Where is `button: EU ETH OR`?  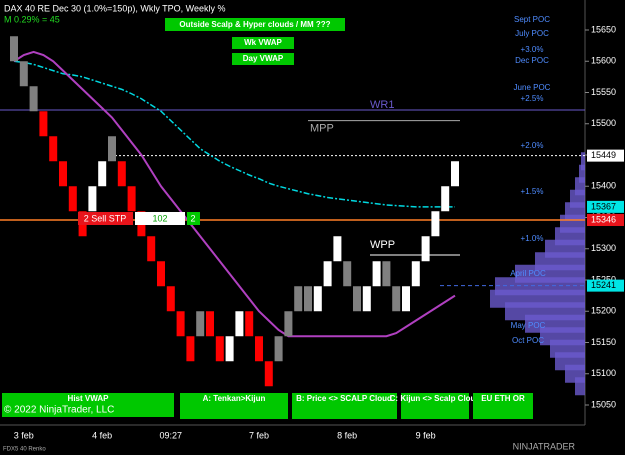
button: EU ETH OR is located at coordinates (503, 406).